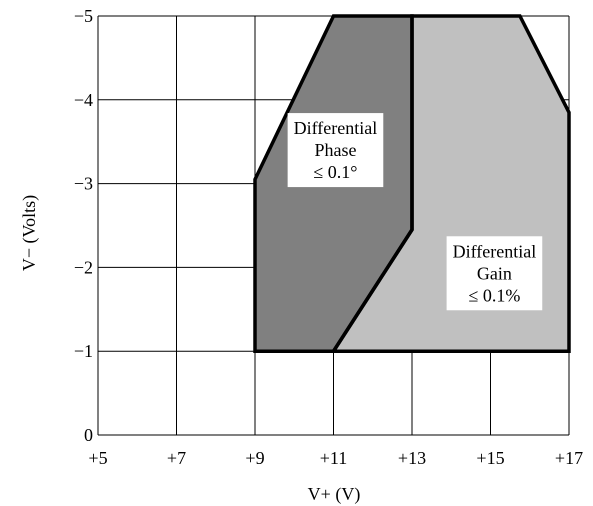  Describe the element at coordinates (83, 184) in the screenshot. I see `y-tick-label: −3` at that location.